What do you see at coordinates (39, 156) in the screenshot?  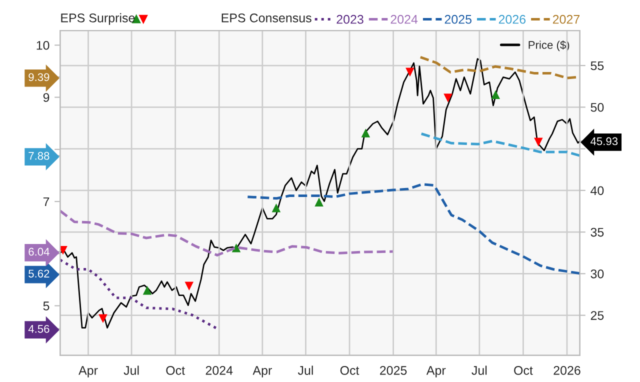 I see `y-tick-label: 7.88` at bounding box center [39, 156].